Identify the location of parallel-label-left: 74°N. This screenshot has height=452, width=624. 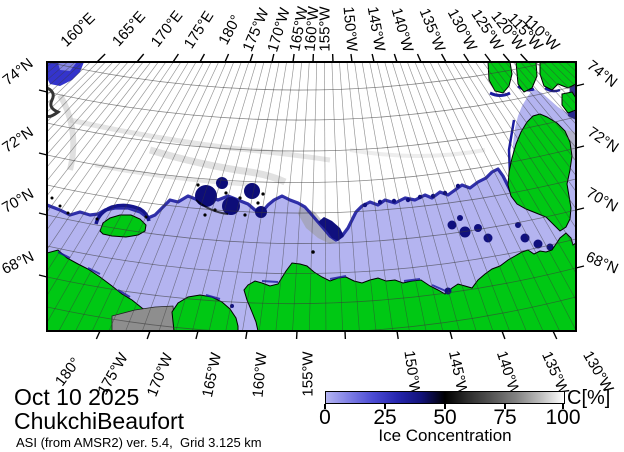
(18, 72).